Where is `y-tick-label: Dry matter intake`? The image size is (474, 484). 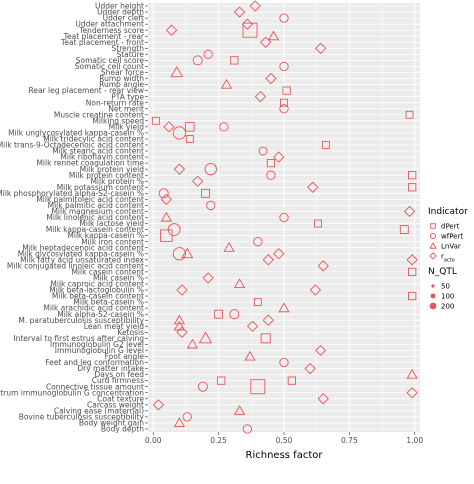
y-tick-label: Dry matter intake is located at coordinates (110, 368).